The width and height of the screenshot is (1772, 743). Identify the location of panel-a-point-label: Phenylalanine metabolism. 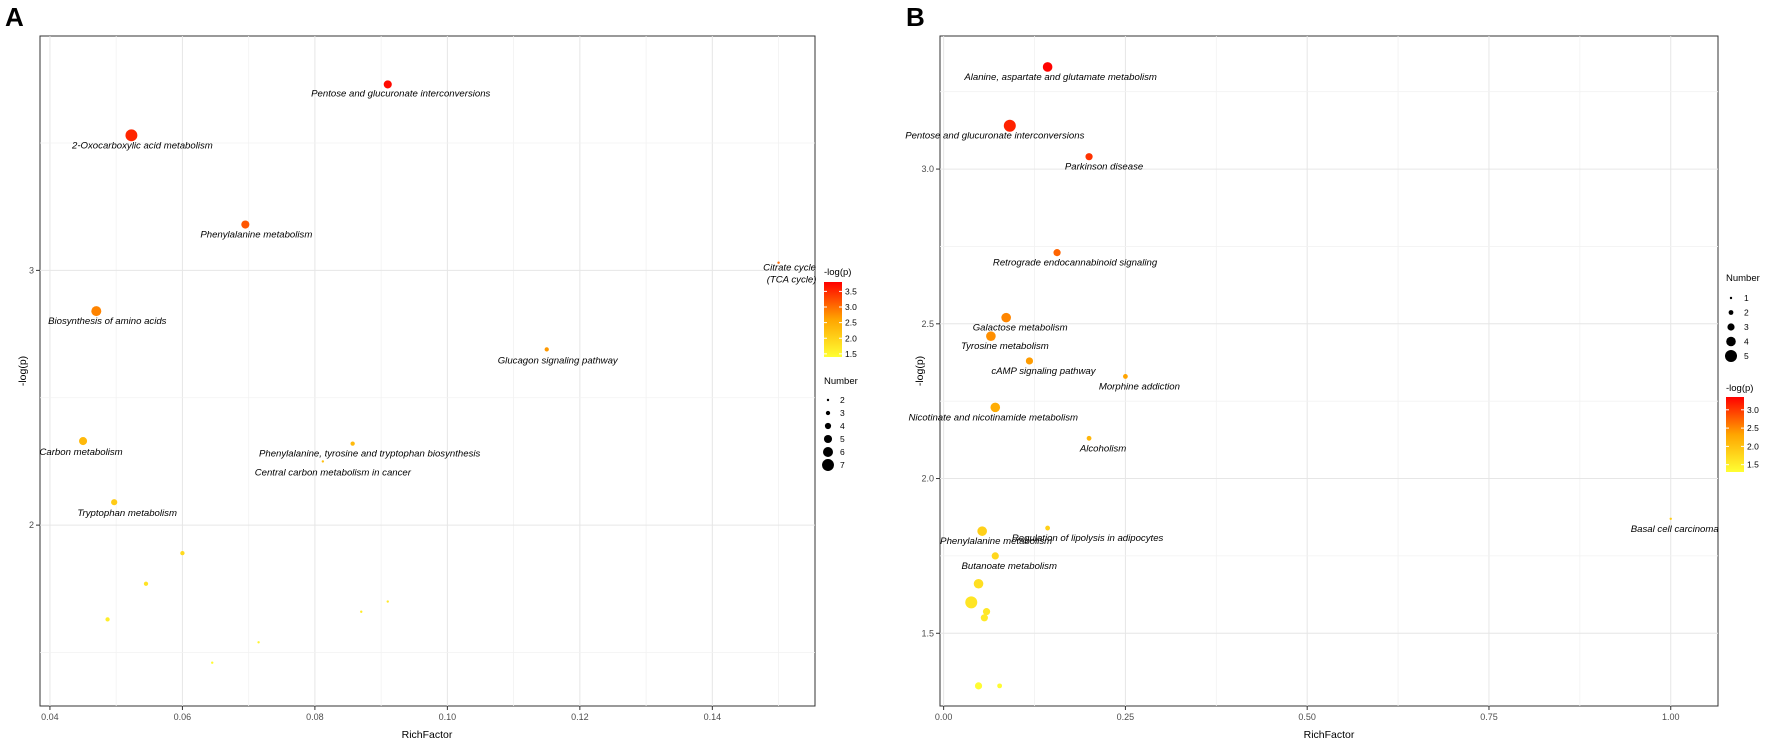
(256, 235).